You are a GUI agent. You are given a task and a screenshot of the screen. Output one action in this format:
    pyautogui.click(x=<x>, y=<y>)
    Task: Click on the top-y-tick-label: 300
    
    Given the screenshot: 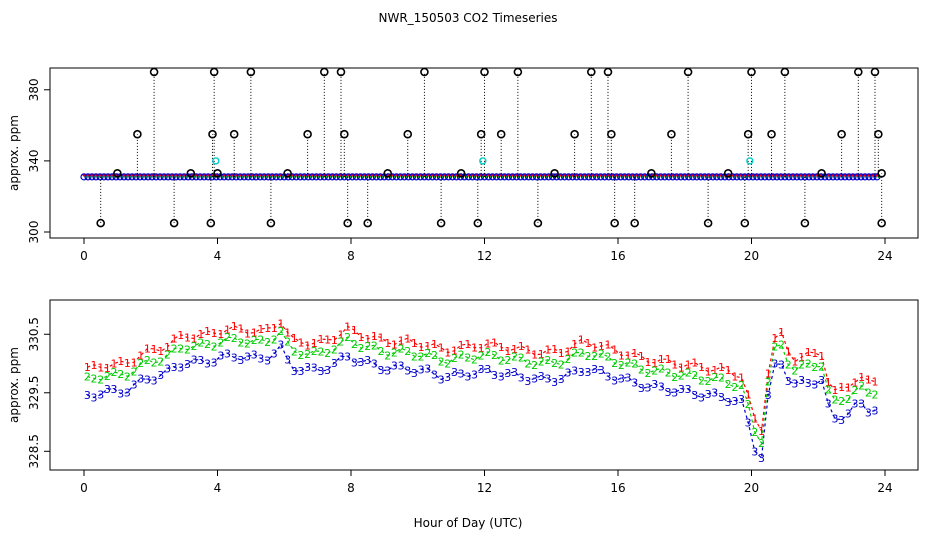 What is the action you would take?
    pyautogui.click(x=34, y=232)
    